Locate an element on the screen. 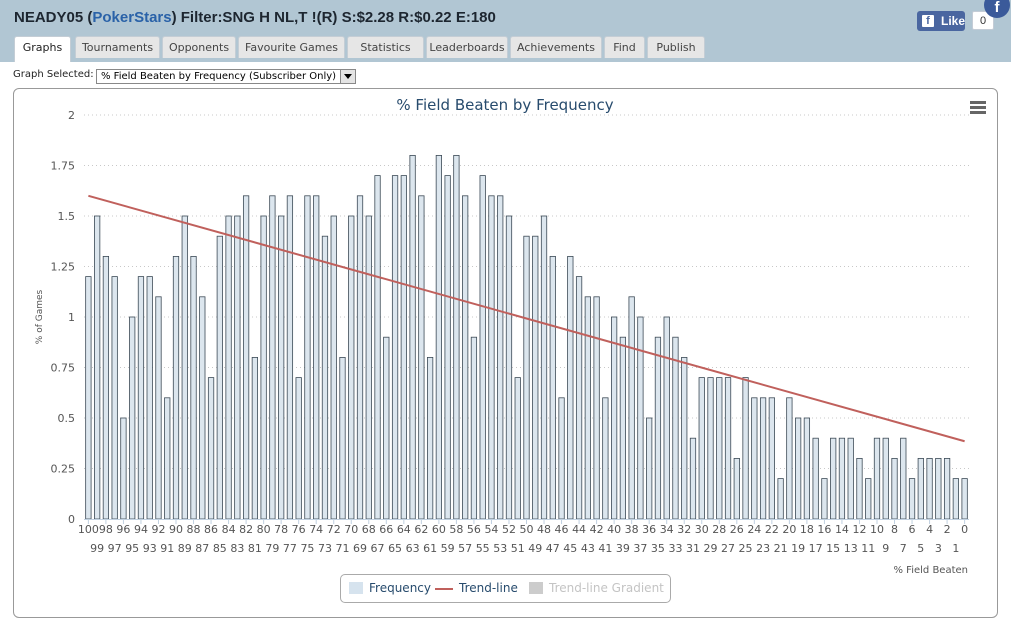 The width and height of the screenshot is (1011, 631). tab-achievements: Achievements is located at coordinates (556, 47).